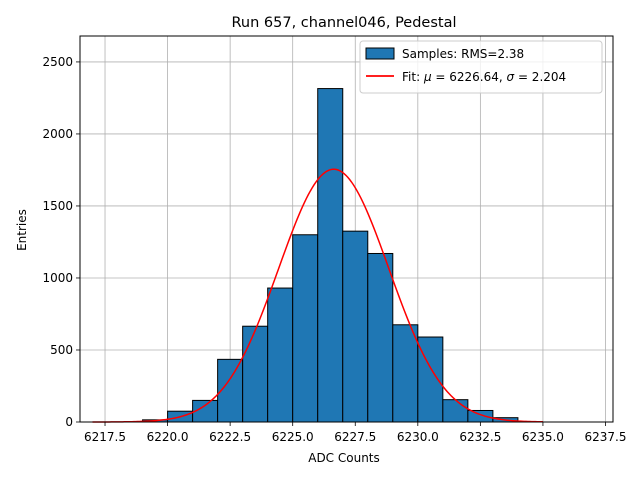  Describe the element at coordinates (230, 437) in the screenshot. I see `x-tick-label: 6222.5` at that location.